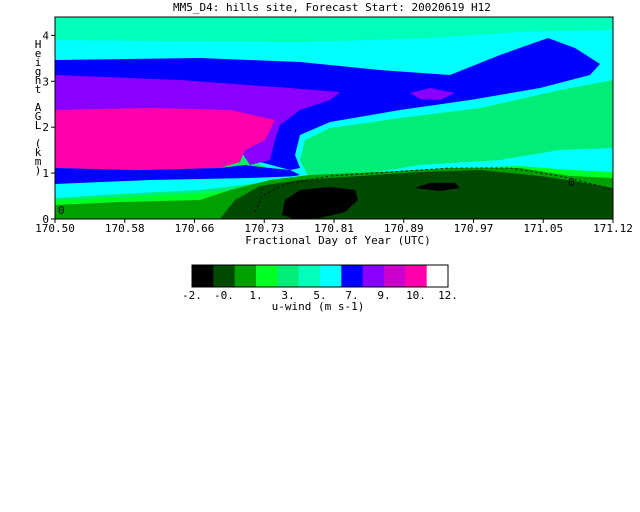 The height and width of the screenshot is (512, 640). What do you see at coordinates (38, 161) in the screenshot?
I see `y-label-char: m` at bounding box center [38, 161].